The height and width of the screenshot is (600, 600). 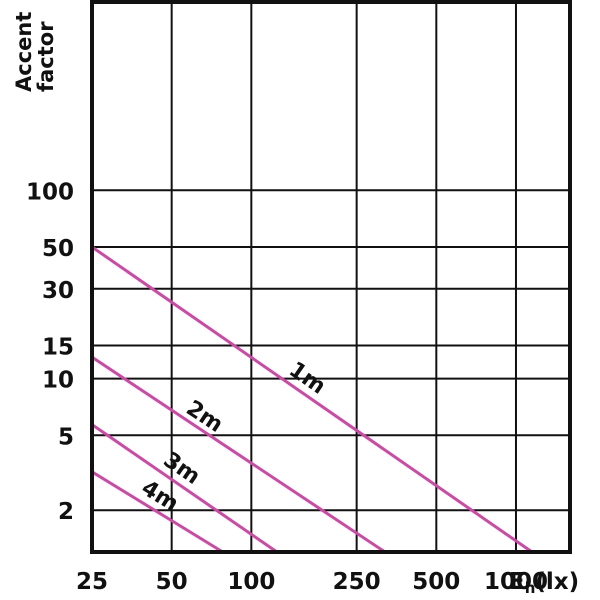 What do you see at coordinates (157, 512) in the screenshot?
I see `series-line-4m` at bounding box center [157, 512].